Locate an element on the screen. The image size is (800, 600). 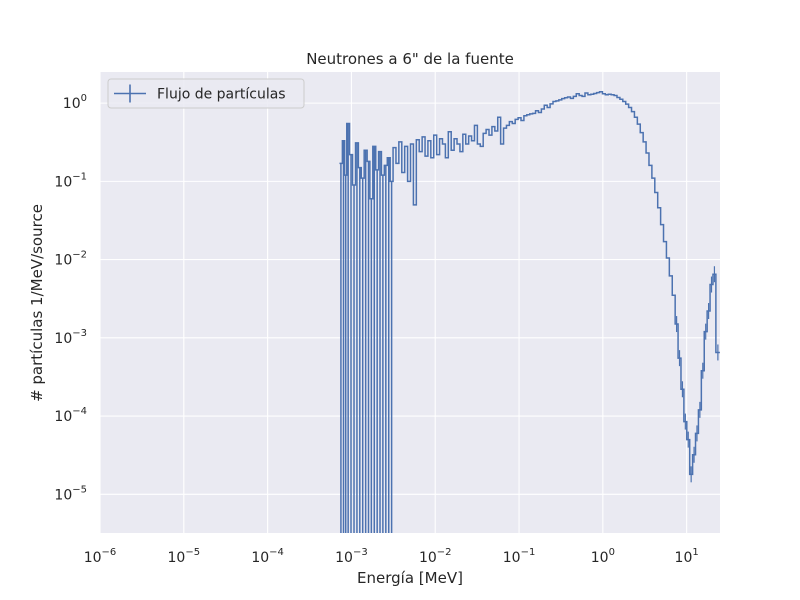
x-axis-ticks: 10⁻⁶ 10⁻⁵ 10⁻⁴ 10⁻³ 10⁻² 10⁻¹ 10⁰ 10¹ is located at coordinates (391, 556).